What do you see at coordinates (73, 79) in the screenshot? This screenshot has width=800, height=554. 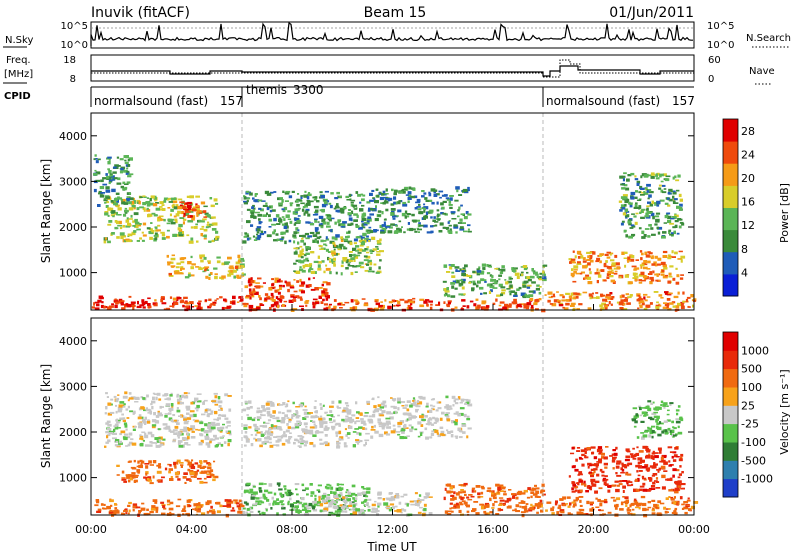 I see `freq-tick-bottom: 8` at bounding box center [73, 79].